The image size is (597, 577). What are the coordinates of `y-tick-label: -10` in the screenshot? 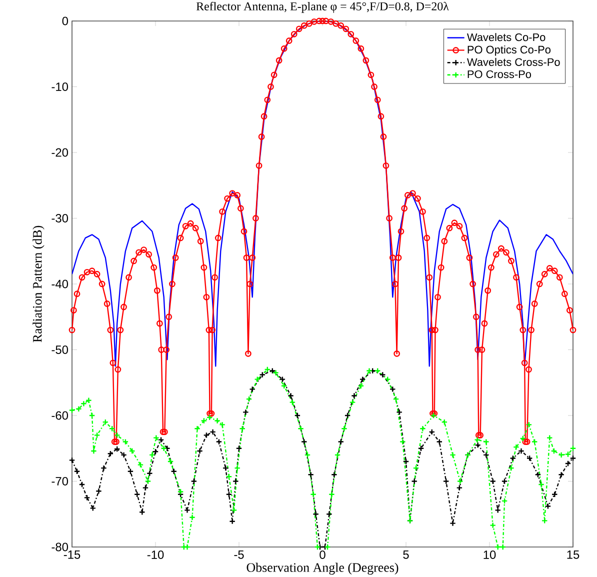 It's located at (60, 86).